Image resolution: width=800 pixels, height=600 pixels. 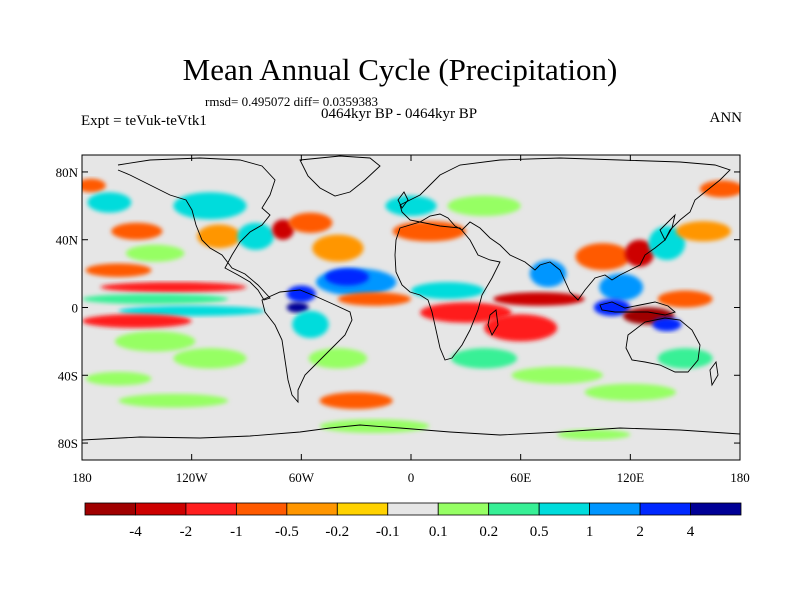 I want to click on y-tick-label: 40N, so click(x=67, y=240).